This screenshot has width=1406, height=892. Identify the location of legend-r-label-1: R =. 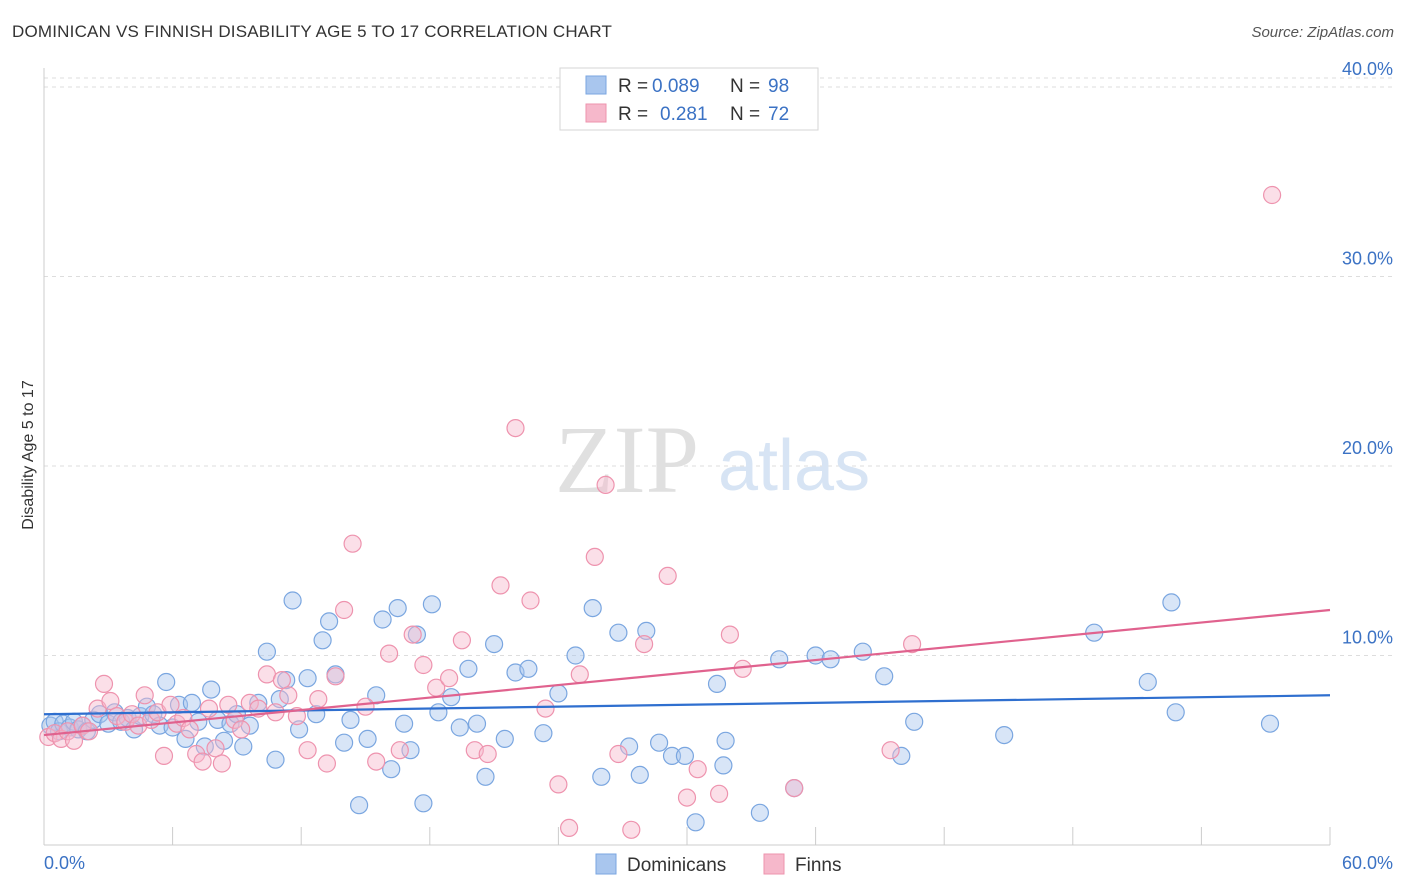
(633, 86).